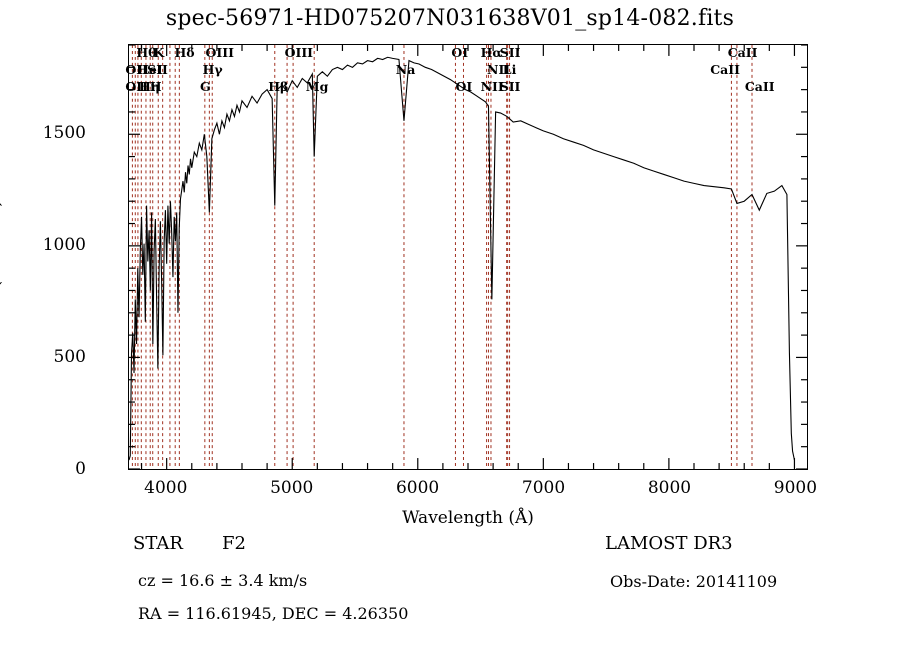 The image size is (900, 649). What do you see at coordinates (159, 52) in the screenshot?
I see `label-K: K` at bounding box center [159, 52].